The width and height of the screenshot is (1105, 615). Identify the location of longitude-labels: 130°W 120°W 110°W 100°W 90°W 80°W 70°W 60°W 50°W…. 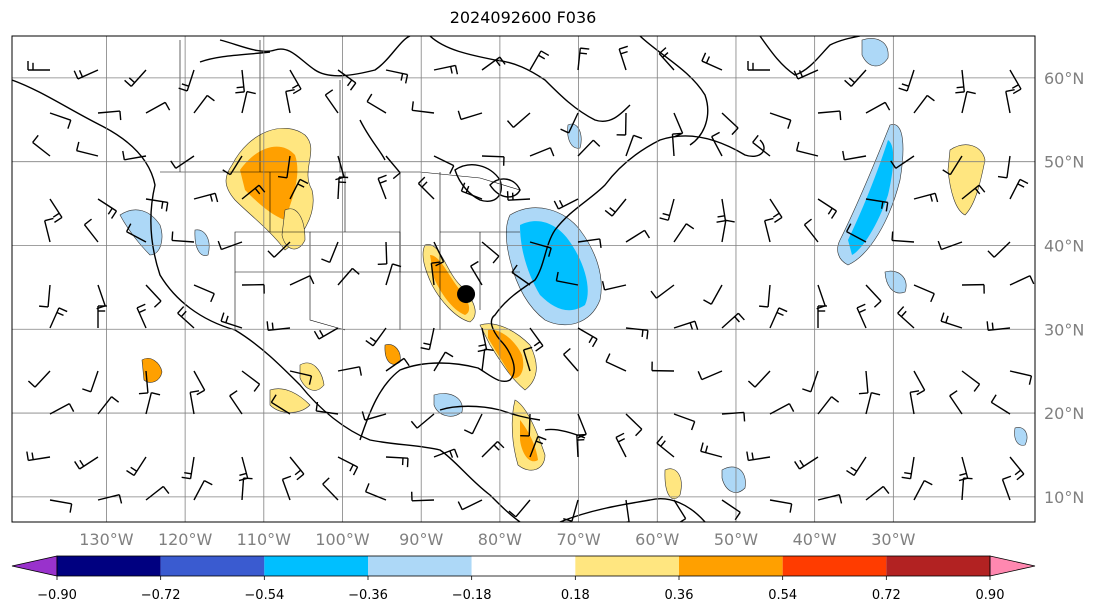
(497, 539).